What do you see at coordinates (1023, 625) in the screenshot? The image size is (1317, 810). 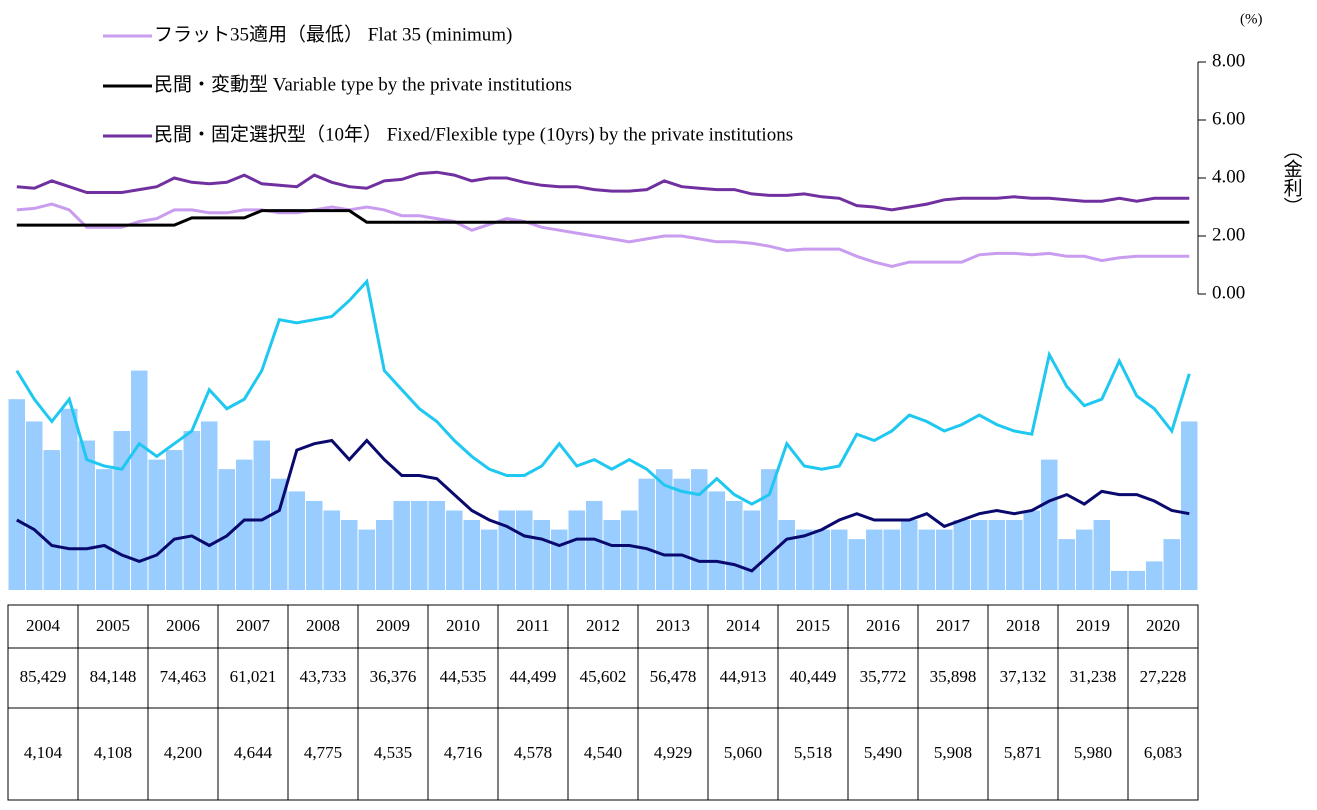 I see `table-header: 2018` at bounding box center [1023, 625].